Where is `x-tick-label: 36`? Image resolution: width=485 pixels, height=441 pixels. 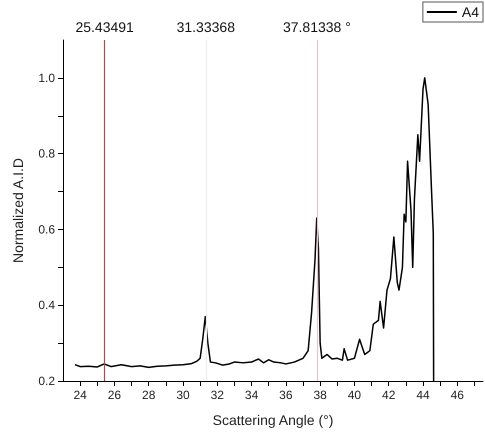
x-tick-label: 36 is located at coordinates (286, 395).